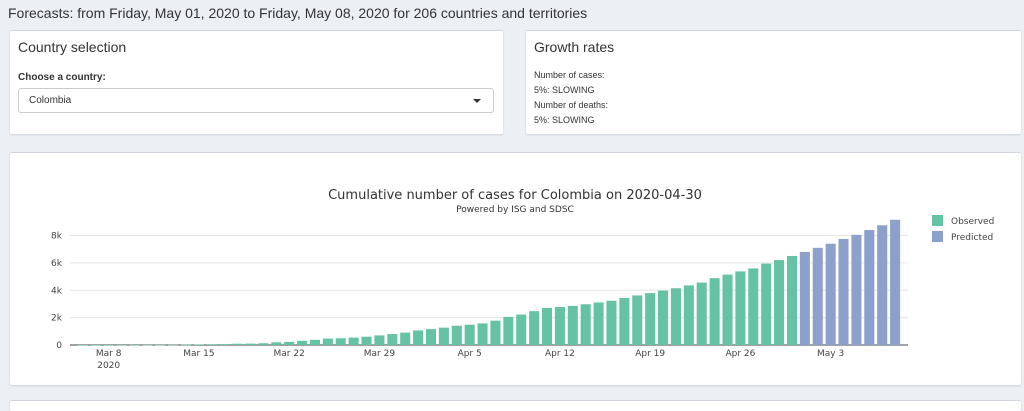 This screenshot has width=1024, height=411. I want to click on y-tick-label: 2k, so click(57, 319).